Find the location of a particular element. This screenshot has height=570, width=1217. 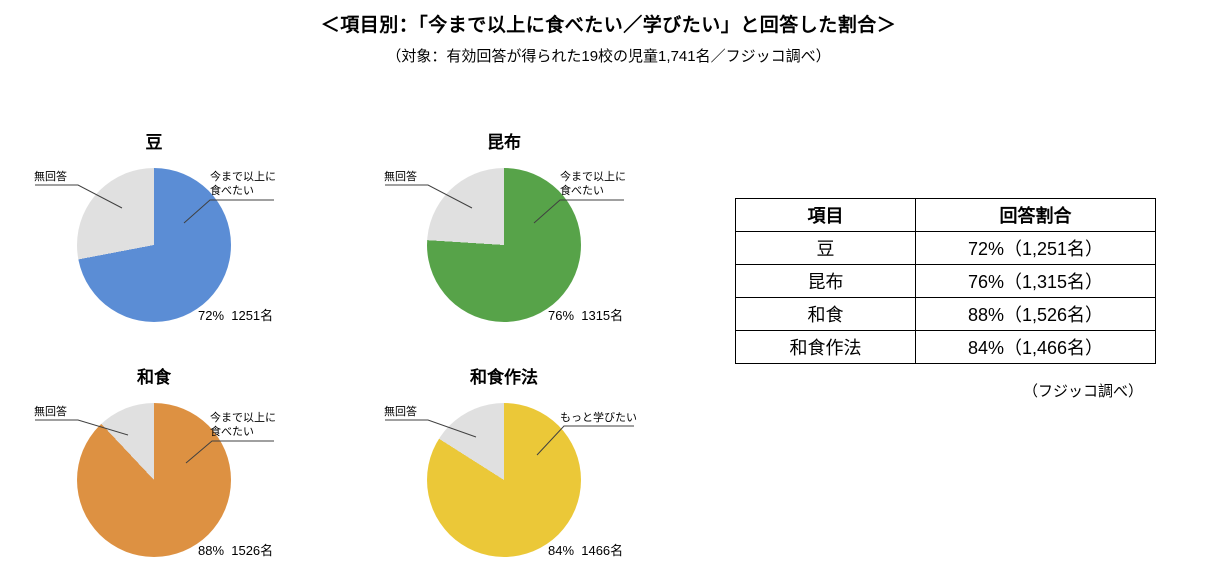

main-slice-label: もっと学びたい is located at coordinates (598, 418).